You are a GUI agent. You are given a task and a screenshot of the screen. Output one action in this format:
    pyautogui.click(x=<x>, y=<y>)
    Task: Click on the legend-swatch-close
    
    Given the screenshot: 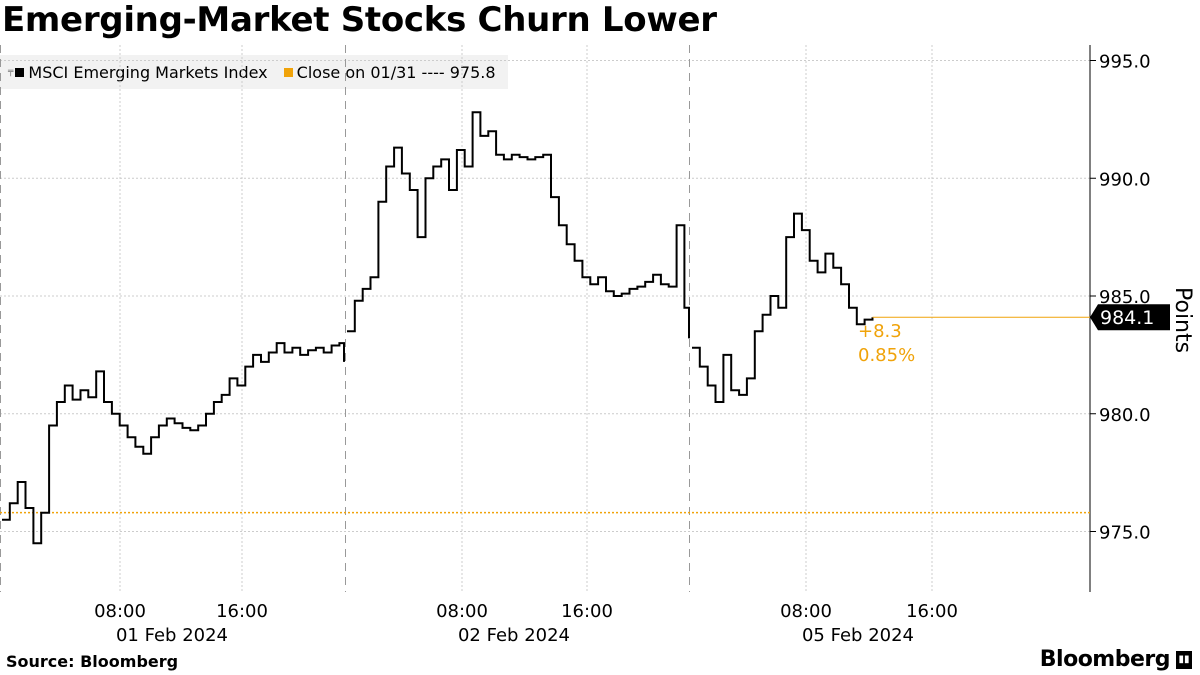 What is the action you would take?
    pyautogui.click(x=288, y=72)
    